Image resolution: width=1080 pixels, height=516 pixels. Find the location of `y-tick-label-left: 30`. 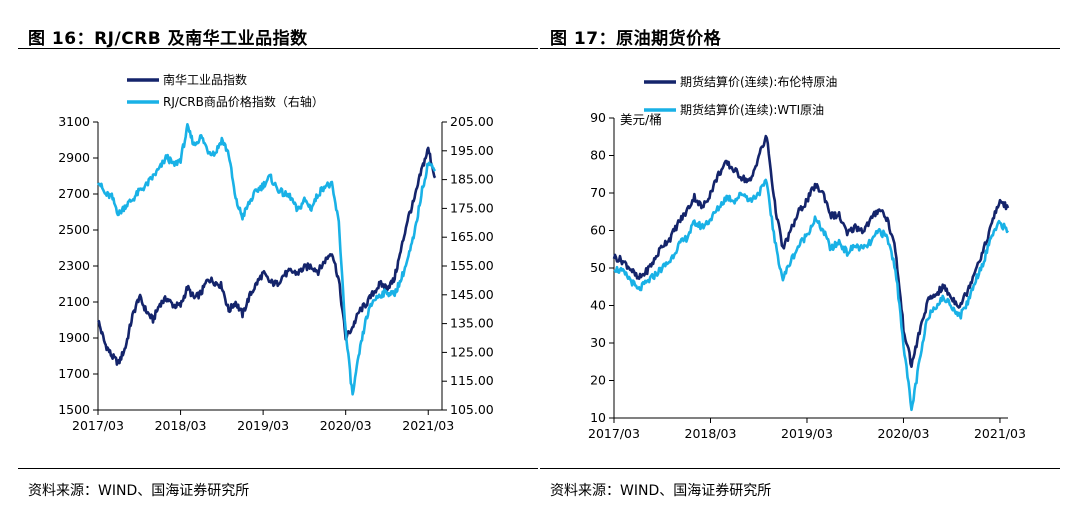

y-tick-label-left: 30 is located at coordinates (598, 342).